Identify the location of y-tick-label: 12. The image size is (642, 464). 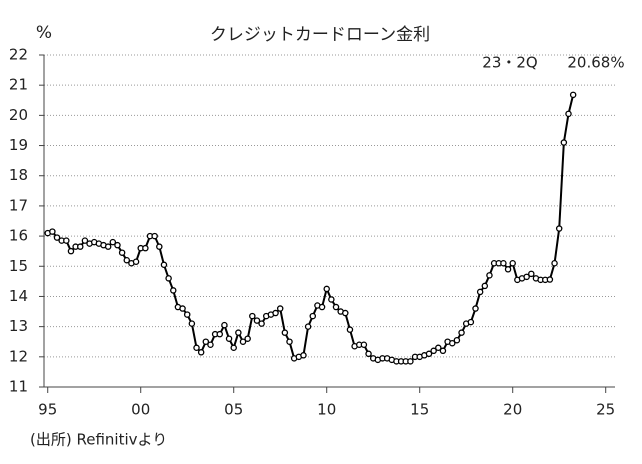
(18, 356).